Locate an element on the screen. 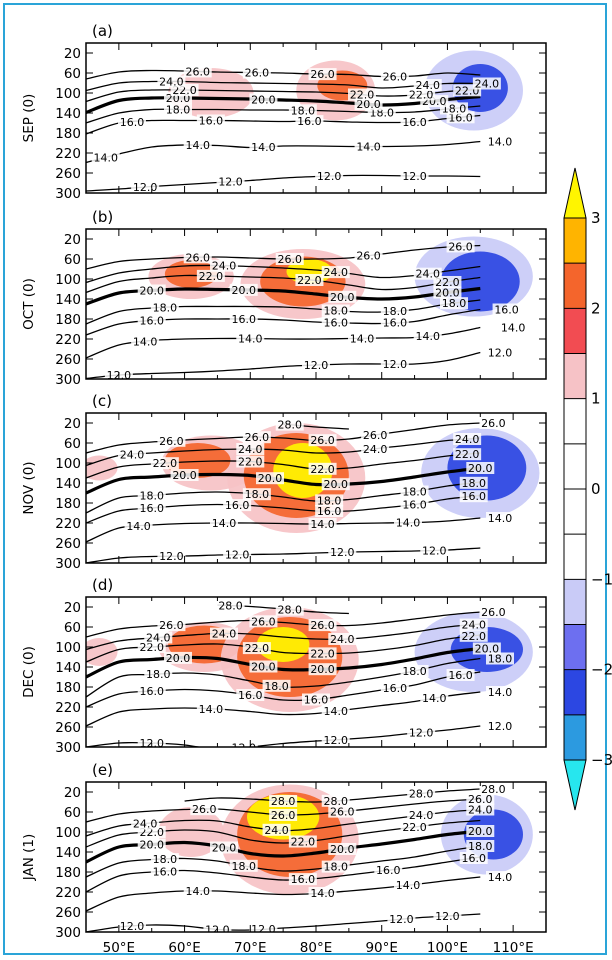 The width and height of the screenshot is (612, 960). y-tick-label: 20 is located at coordinates (72, 608).